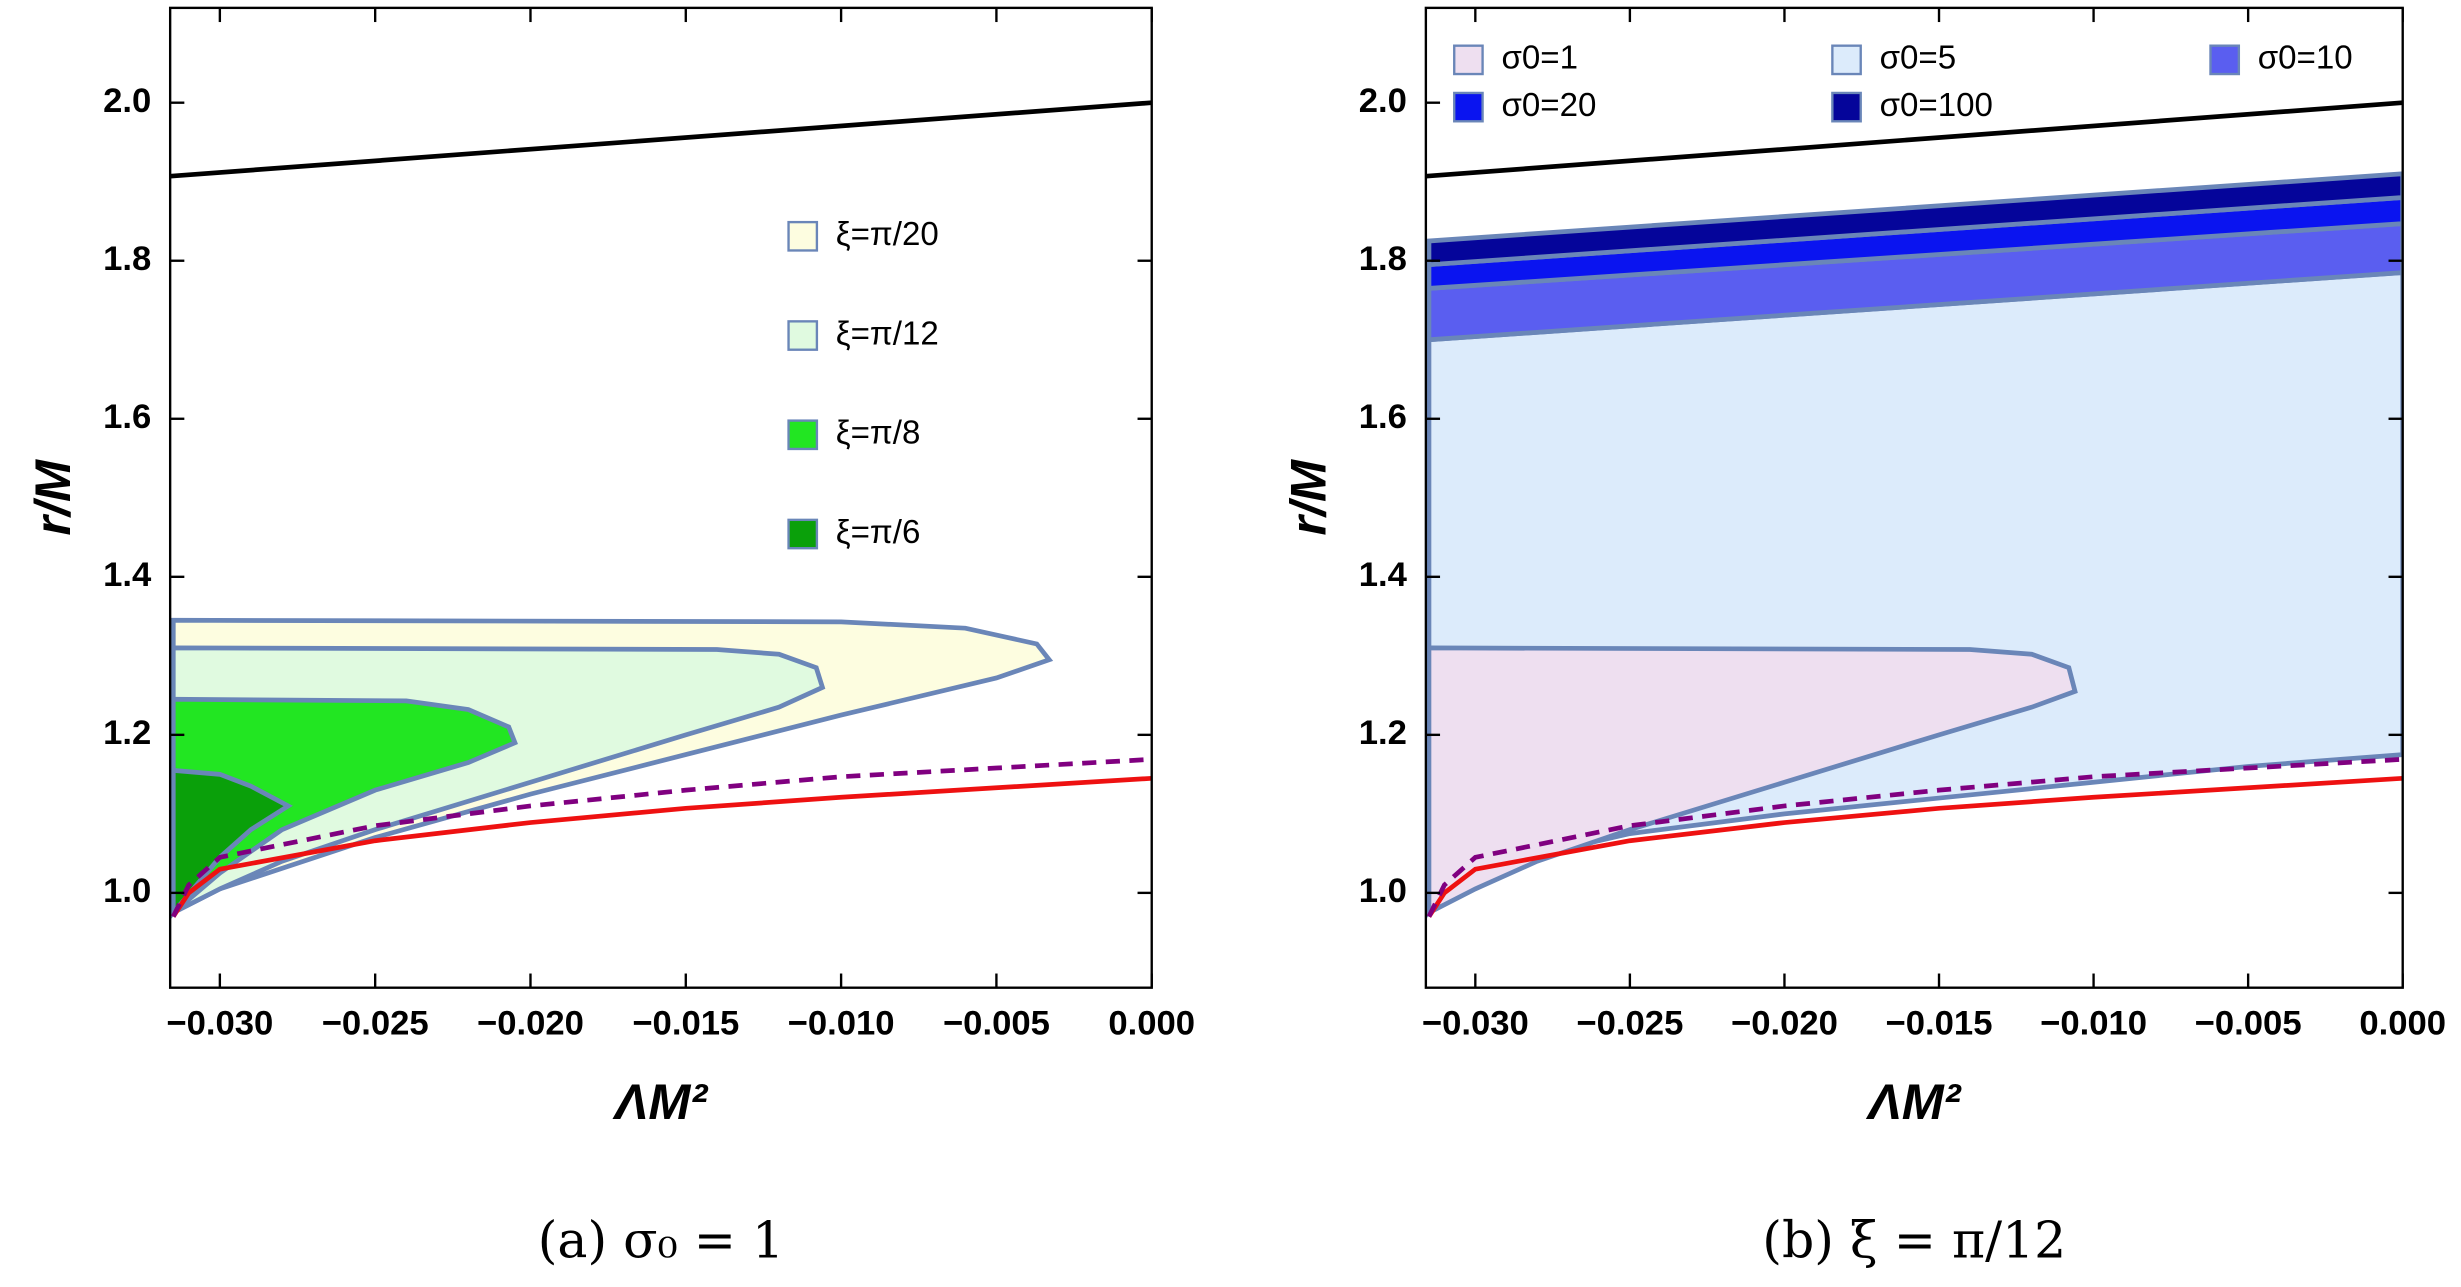 The width and height of the screenshot is (2461, 1287). I want to click on legend-label: ξ=π/6, so click(878, 532).